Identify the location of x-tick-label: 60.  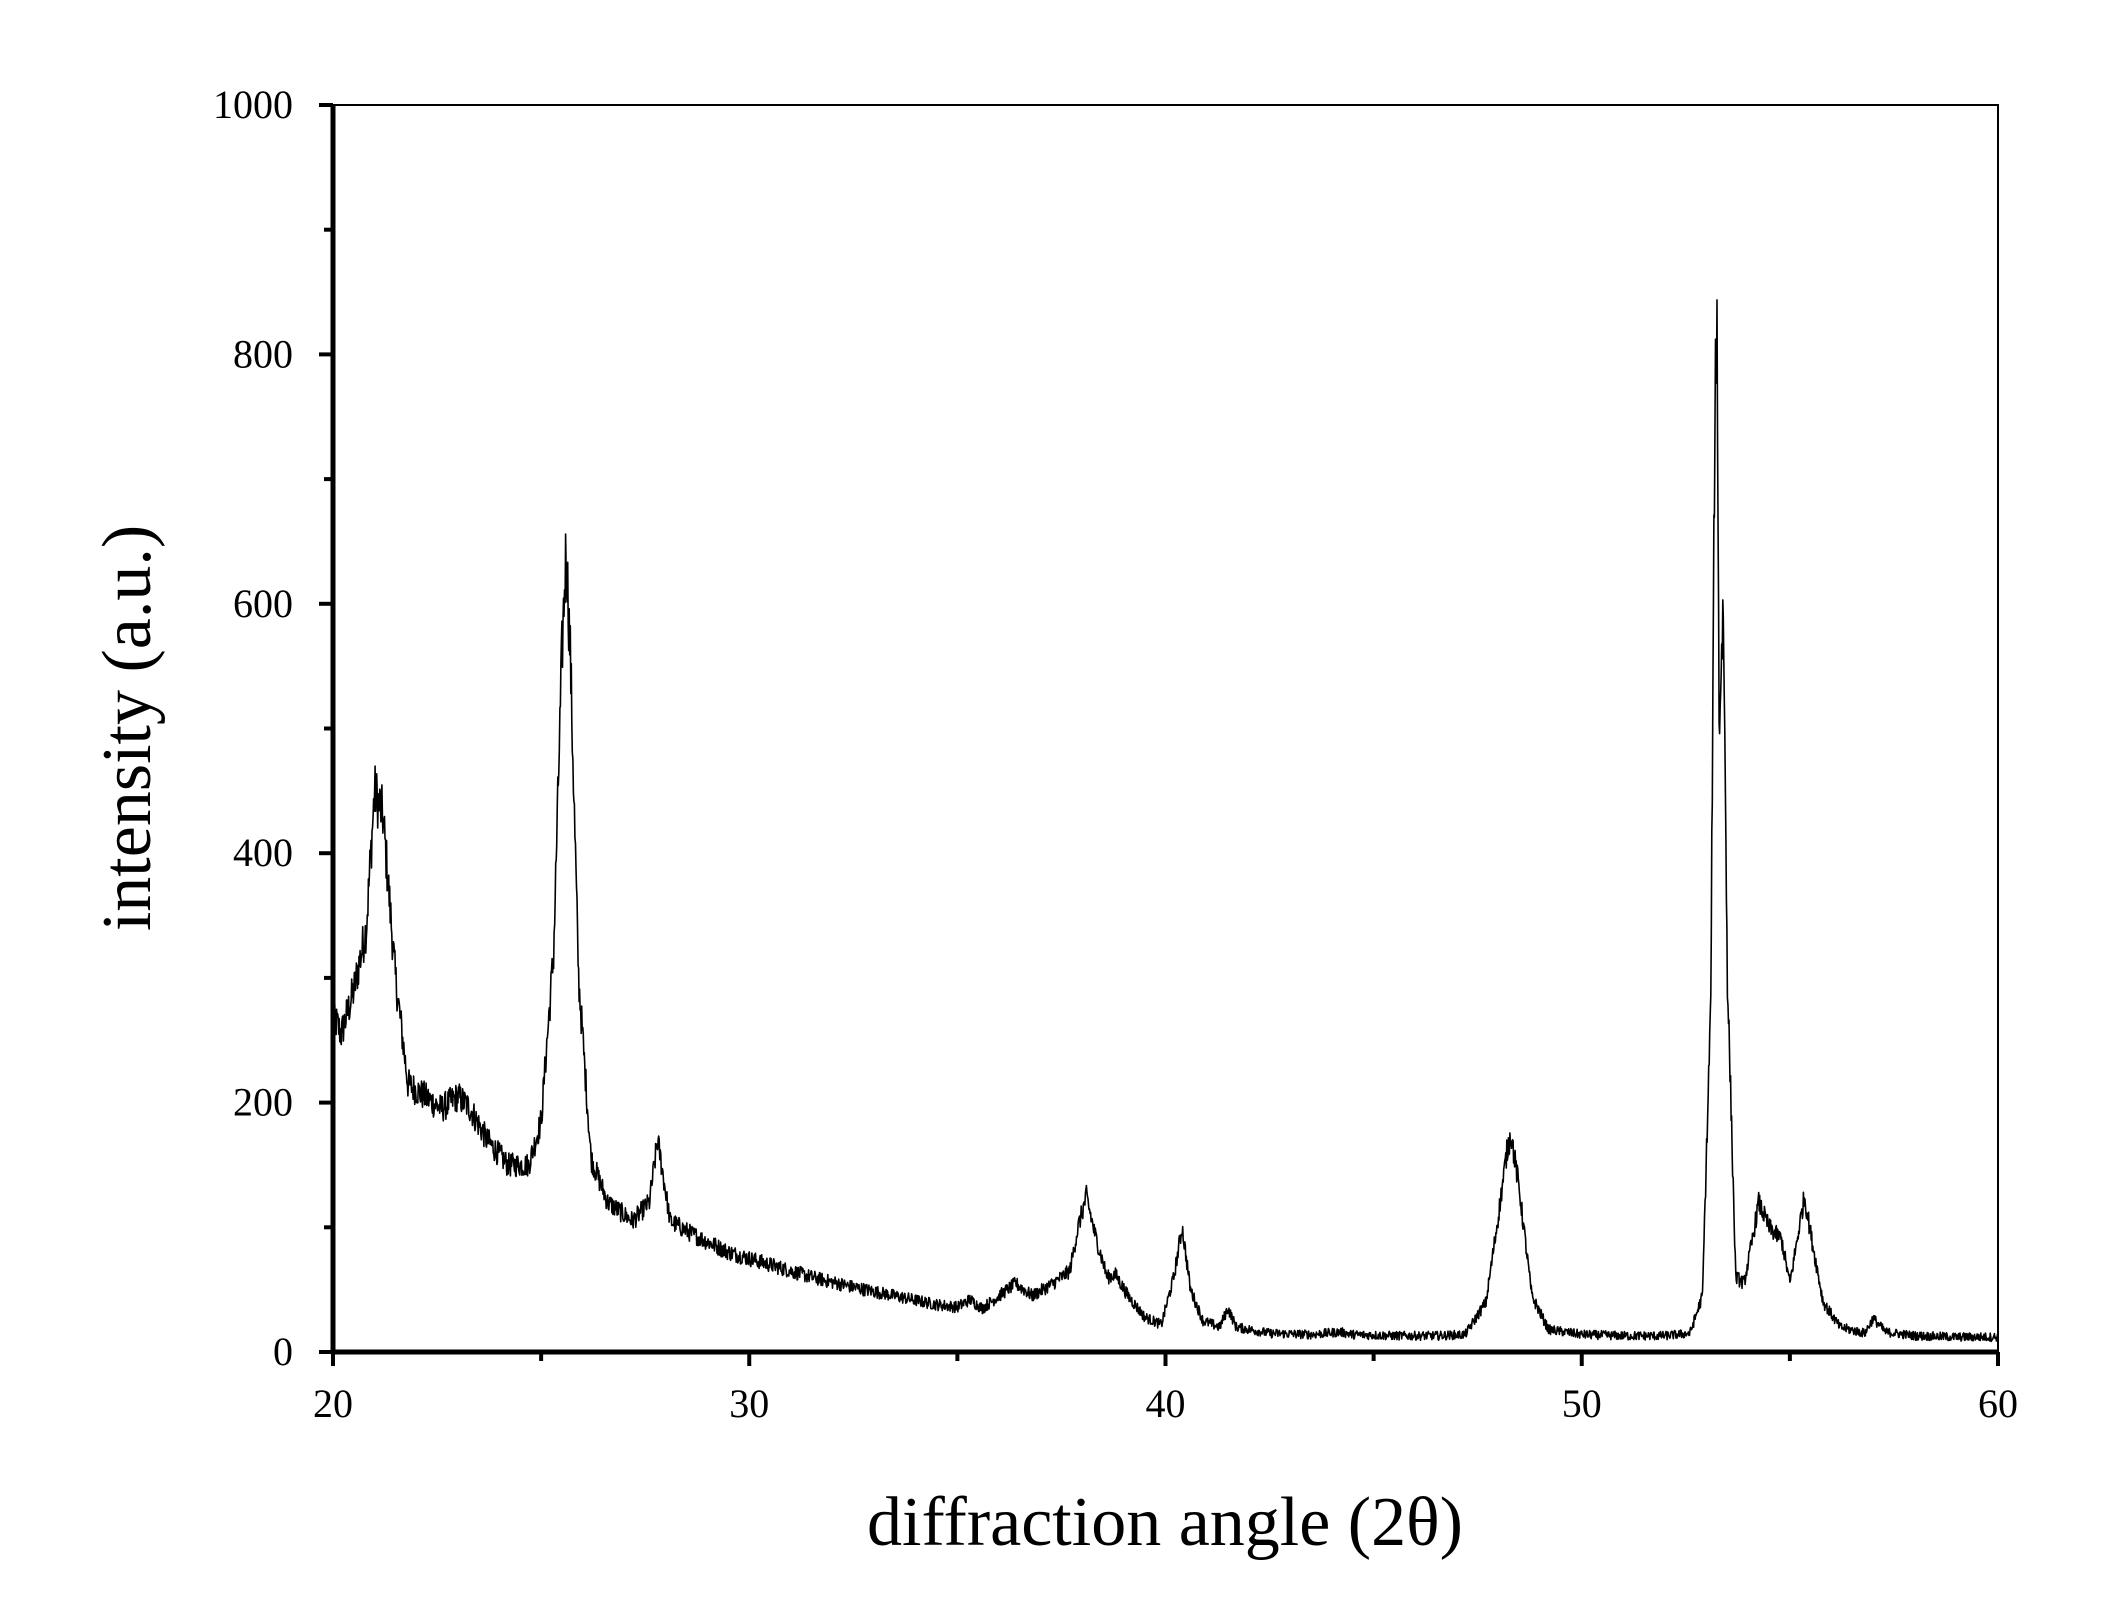
(1998, 1403).